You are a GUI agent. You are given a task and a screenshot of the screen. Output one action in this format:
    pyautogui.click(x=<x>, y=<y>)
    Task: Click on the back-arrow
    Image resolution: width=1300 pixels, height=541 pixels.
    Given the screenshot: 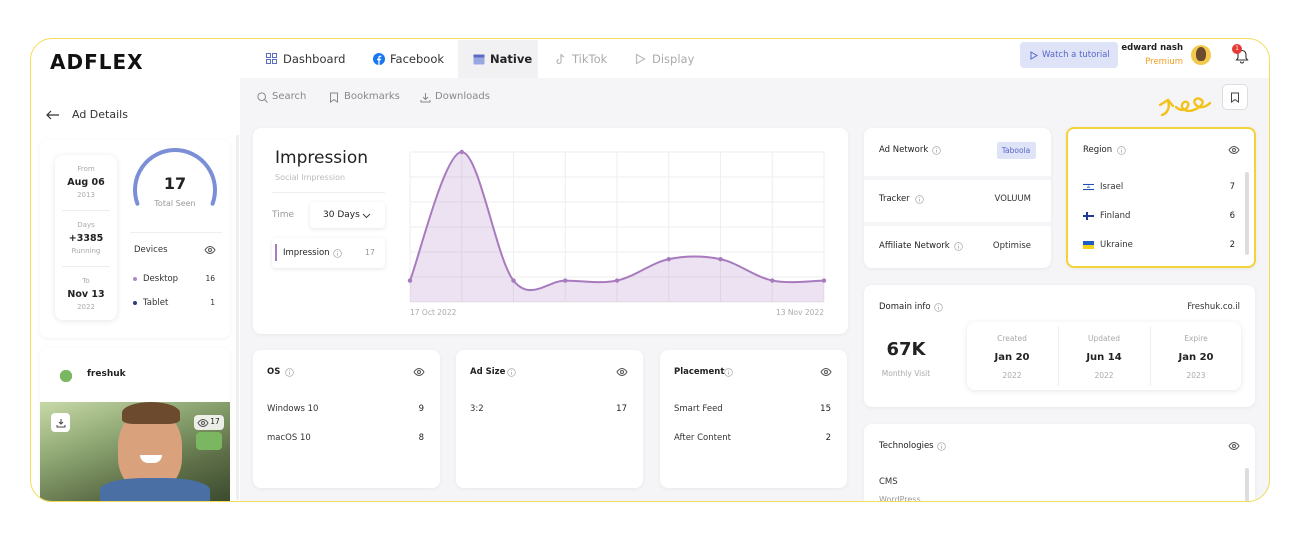 What is the action you would take?
    pyautogui.click(x=53, y=115)
    